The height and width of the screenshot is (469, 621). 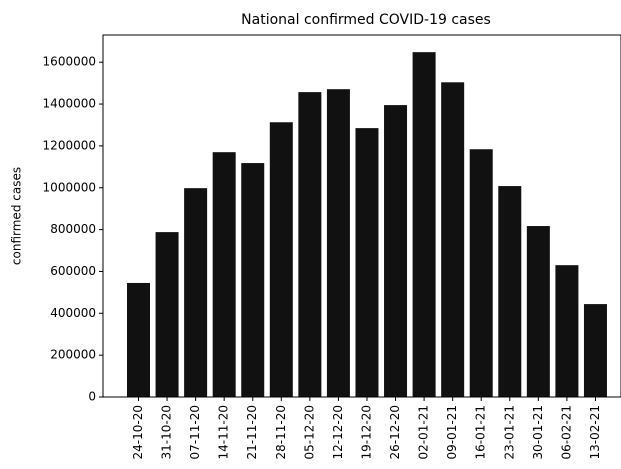 What do you see at coordinates (69, 62) in the screenshot?
I see `y-tick-label: 1600000` at bounding box center [69, 62].